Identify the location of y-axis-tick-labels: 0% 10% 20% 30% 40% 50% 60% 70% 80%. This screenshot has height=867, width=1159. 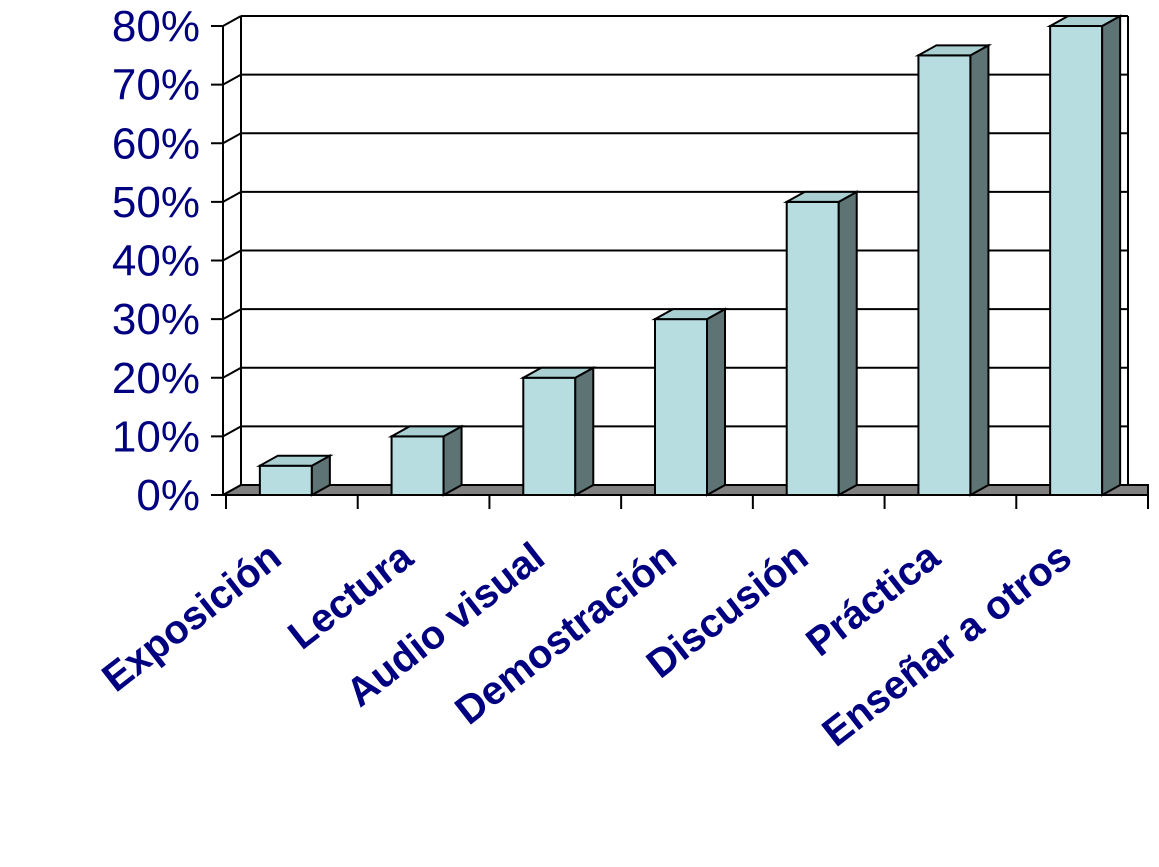
(156, 261).